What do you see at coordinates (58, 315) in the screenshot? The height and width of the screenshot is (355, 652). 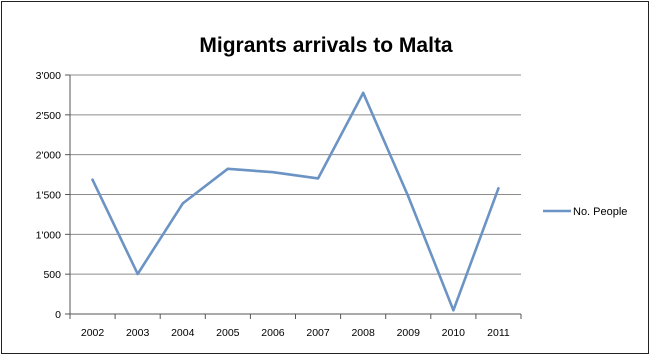 I see `y-tick-label: 0` at bounding box center [58, 315].